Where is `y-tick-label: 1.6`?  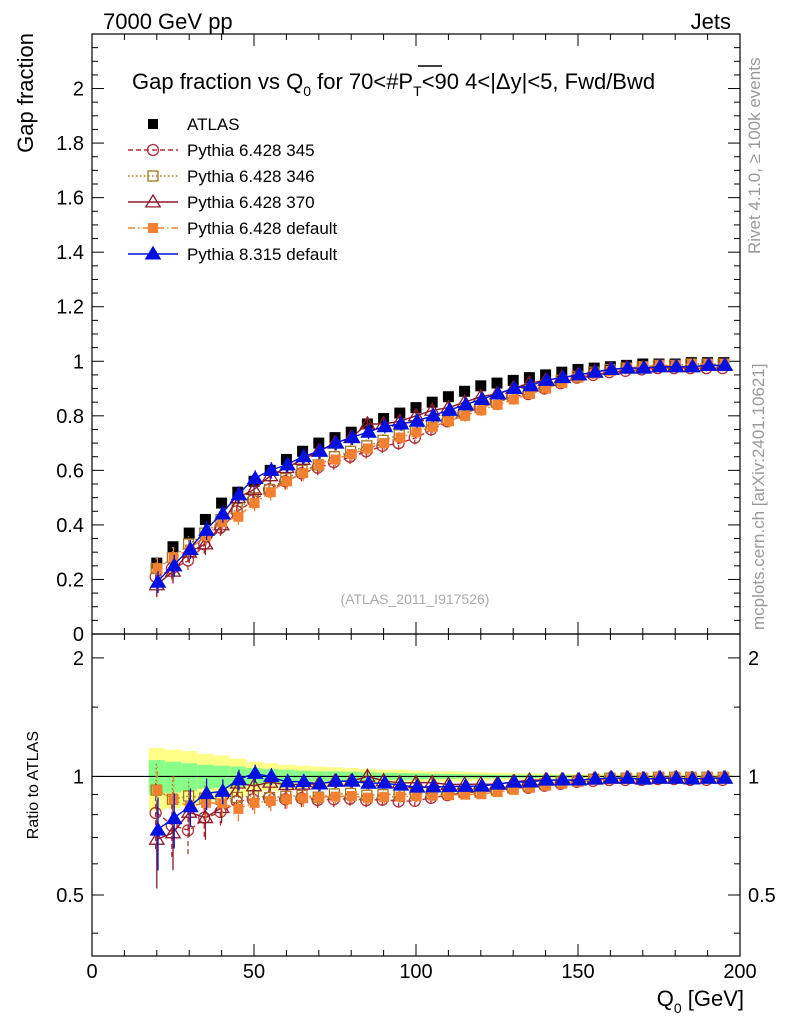
y-tick-label: 1.6 is located at coordinates (70, 199).